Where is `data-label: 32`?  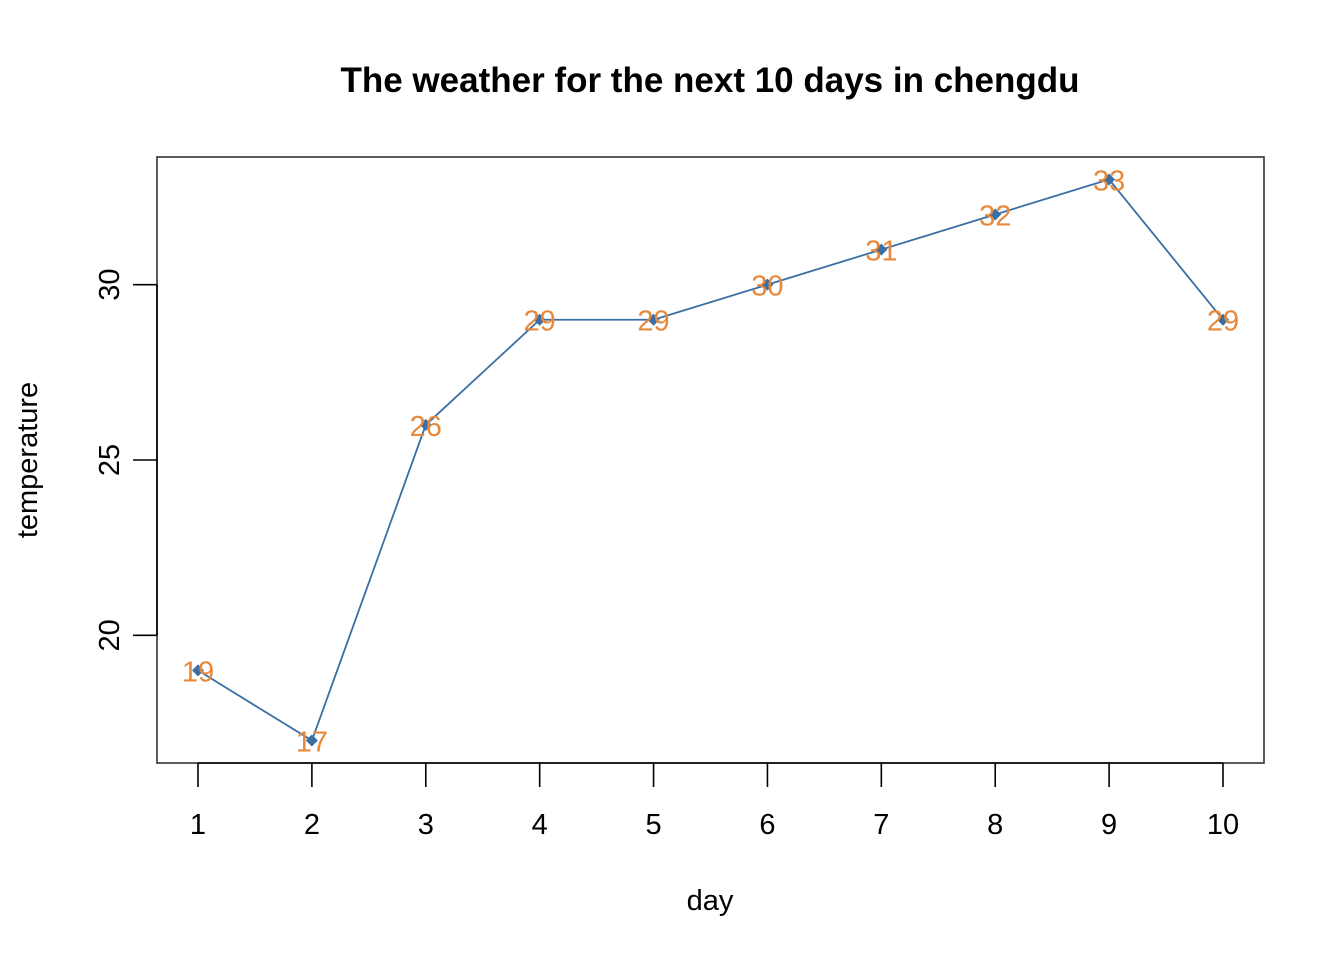
data-label: 32 is located at coordinates (995, 217).